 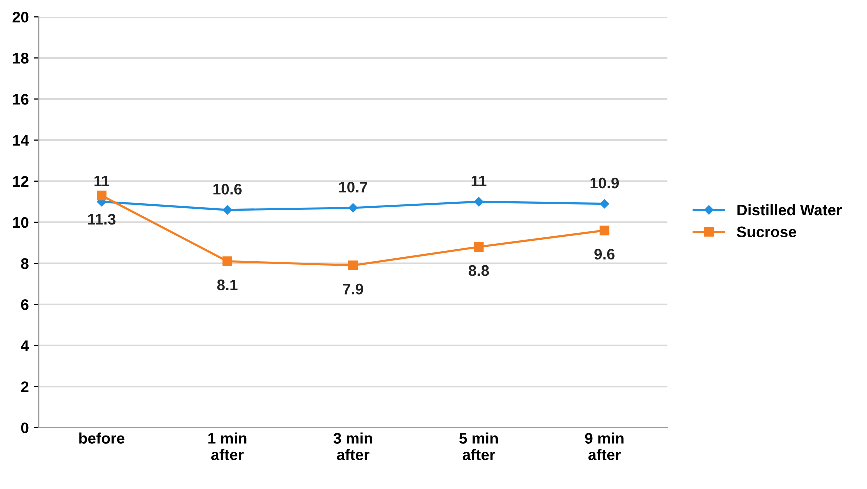 I want to click on data-label: 9.6, so click(x=604, y=254).